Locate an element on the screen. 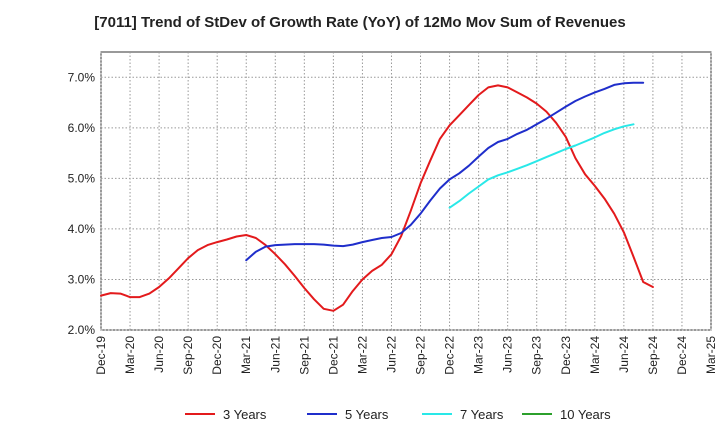 The height and width of the screenshot is (440, 720). x-tick-label: Dec-24 is located at coordinates (682, 355).